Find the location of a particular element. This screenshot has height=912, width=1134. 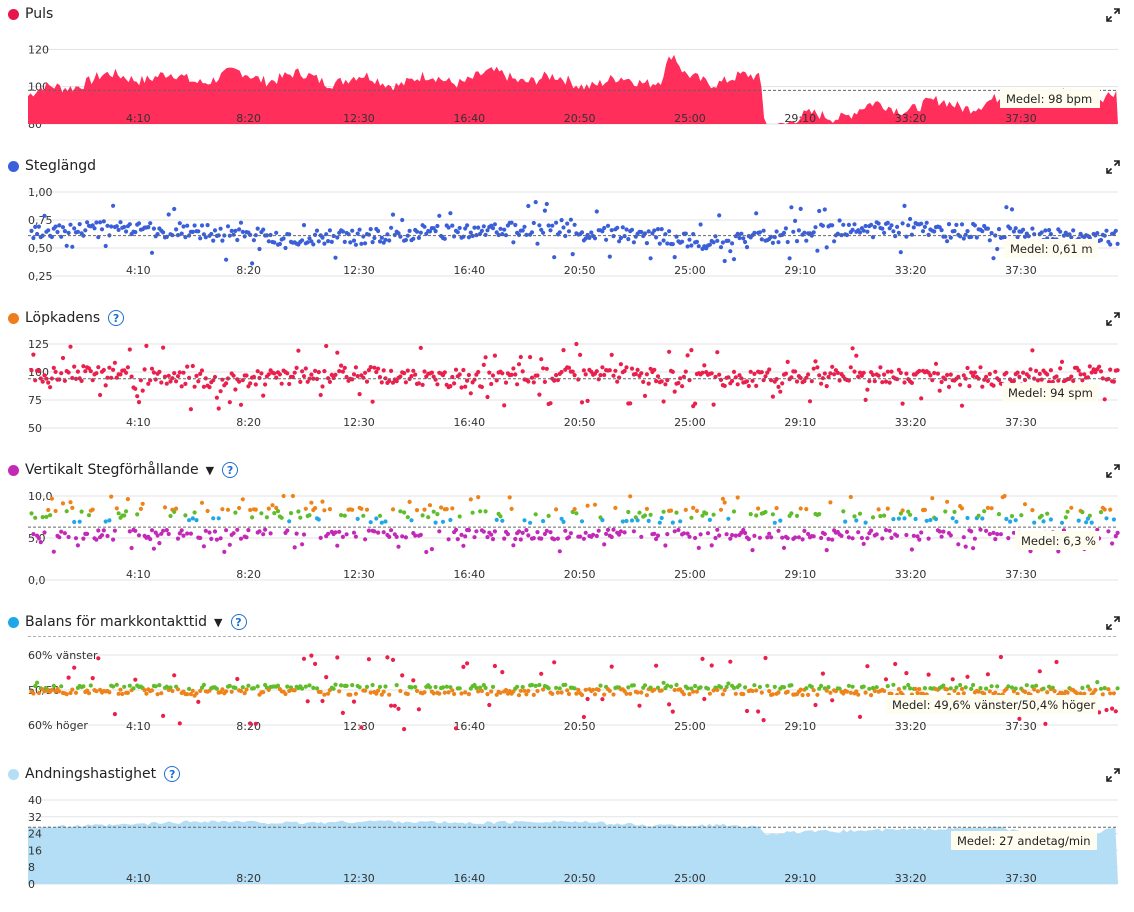

average-label-box is located at coordinates (1051, 248).